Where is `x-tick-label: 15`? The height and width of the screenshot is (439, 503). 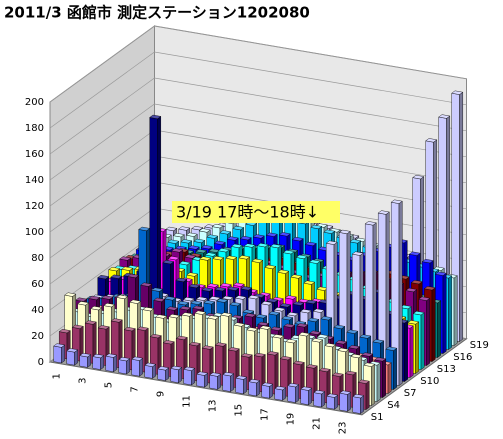 x-tick-label: 15 is located at coordinates (239, 410).